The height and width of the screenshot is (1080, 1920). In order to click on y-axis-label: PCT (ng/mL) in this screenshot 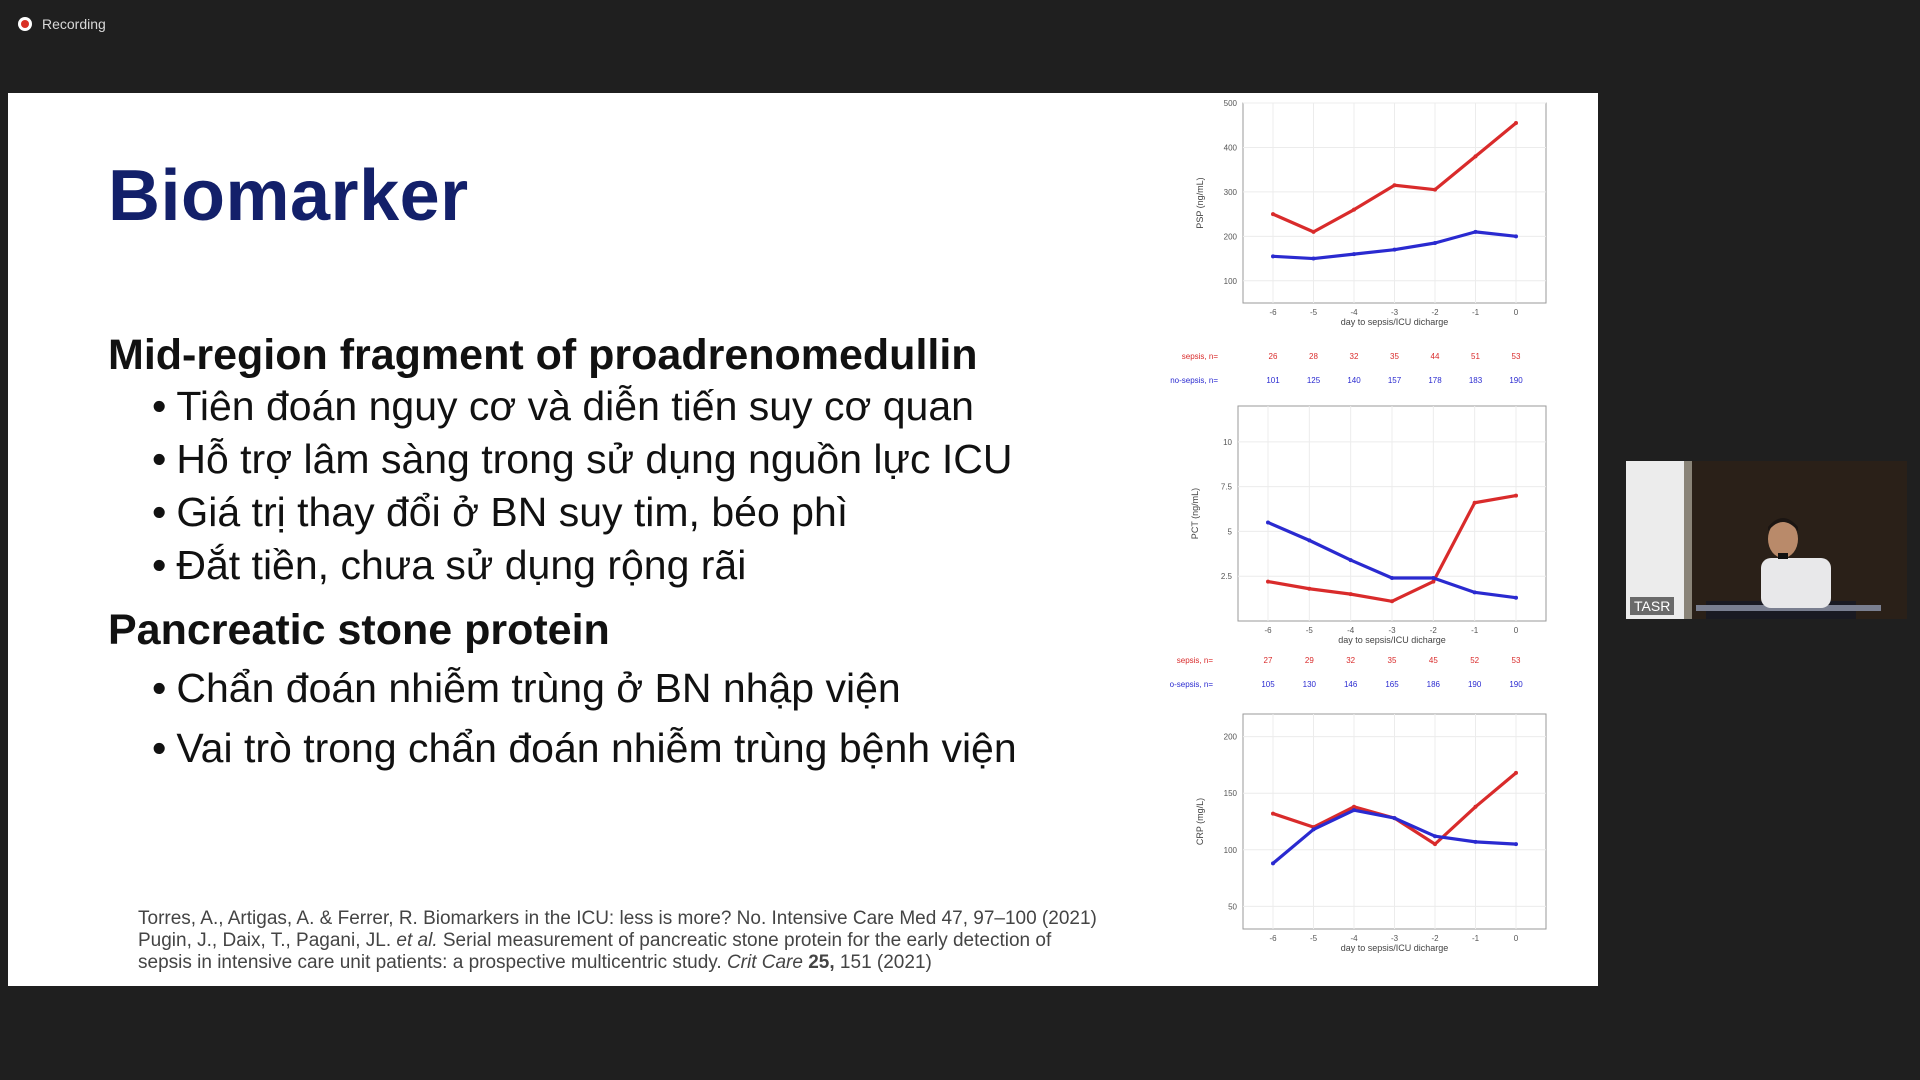, I will do `click(1195, 513)`.